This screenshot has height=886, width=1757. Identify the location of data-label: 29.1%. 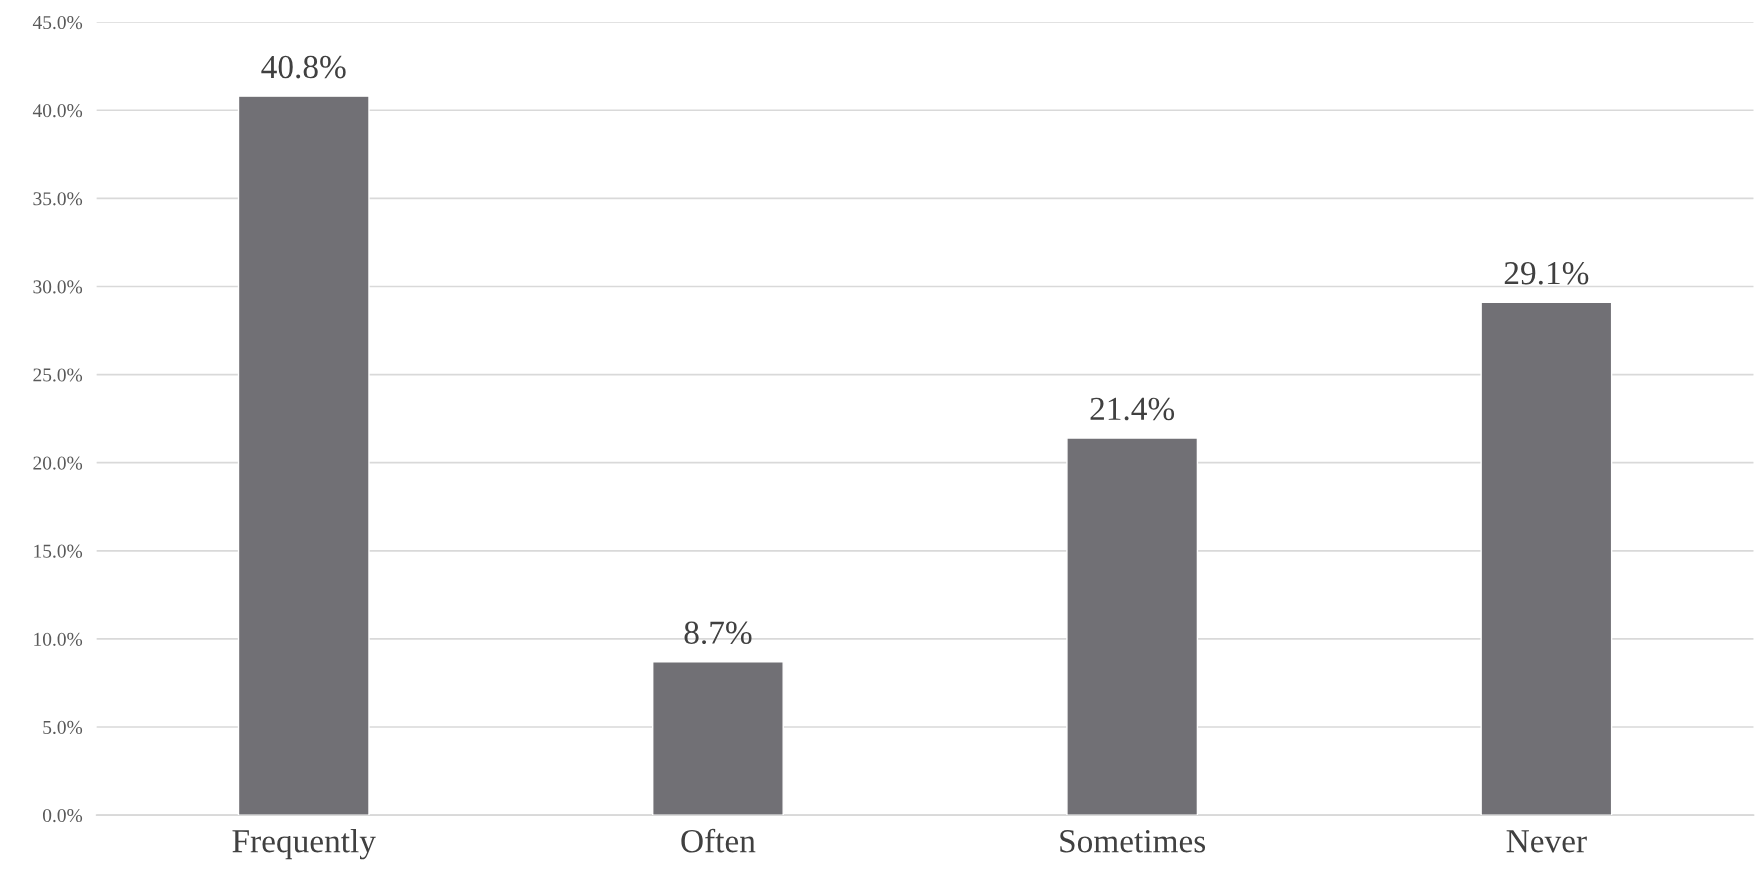
(1546, 273).